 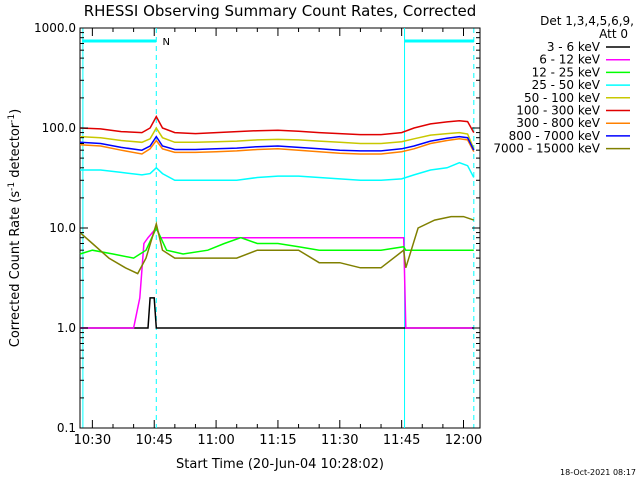 I want to click on series-line-300-800-kev, so click(x=277, y=146).